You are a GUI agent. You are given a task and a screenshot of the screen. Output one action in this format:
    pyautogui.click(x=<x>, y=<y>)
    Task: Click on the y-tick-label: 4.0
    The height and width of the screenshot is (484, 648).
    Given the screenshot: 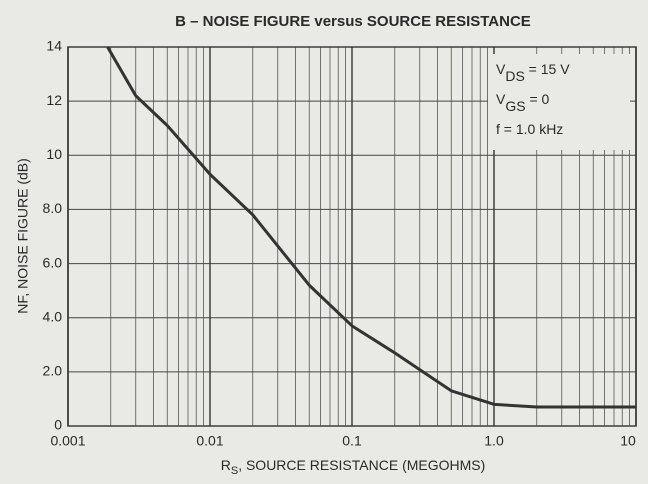 What is the action you would take?
    pyautogui.click(x=53, y=316)
    